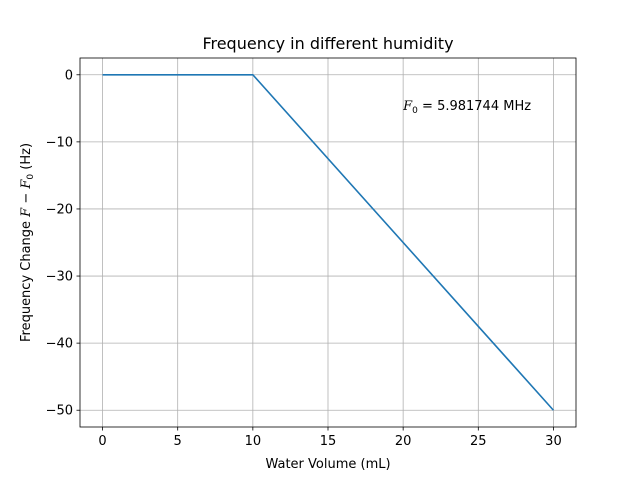  I want to click on x-axis-label: Water Volume (mL), so click(327, 464).